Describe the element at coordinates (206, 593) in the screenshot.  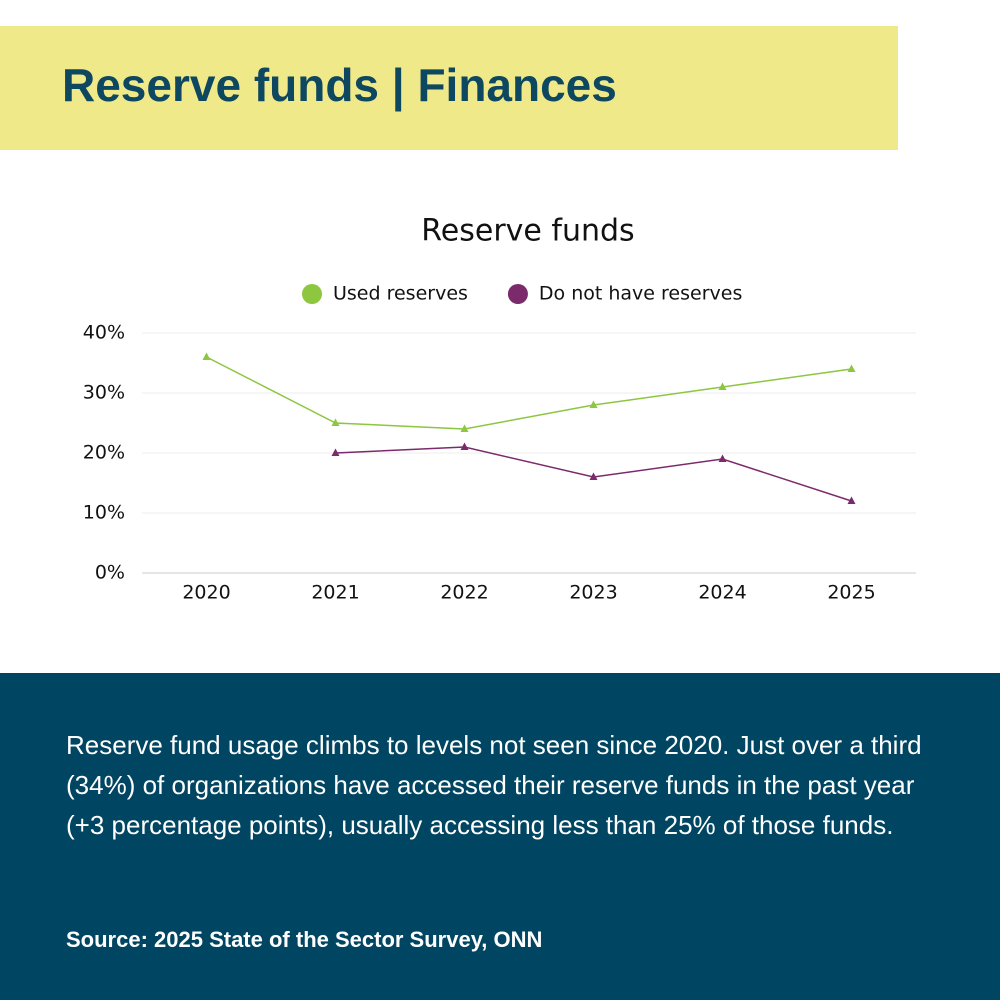
I see `x-tick-label: 2020` at that location.